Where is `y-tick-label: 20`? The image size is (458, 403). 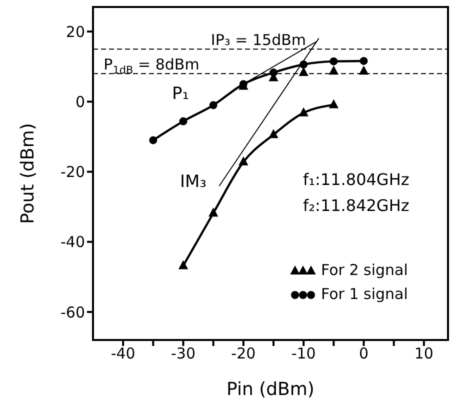
y-tick-label: 20 is located at coordinates (75, 31).